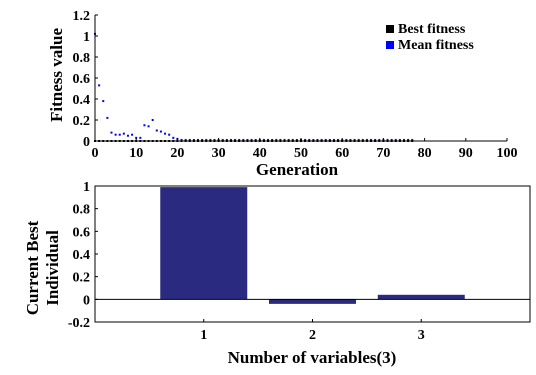 Image resolution: width=536 pixels, height=375 pixels. What do you see at coordinates (436, 45) in the screenshot?
I see `legend-label-mean-fitness: Mean fitness` at bounding box center [436, 45].